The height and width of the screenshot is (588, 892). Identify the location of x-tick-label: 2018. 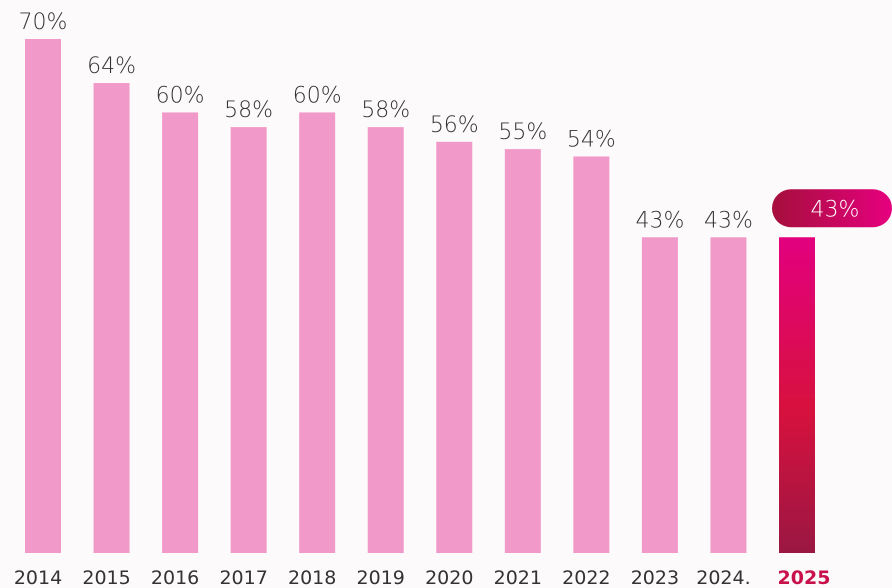
(312, 577).